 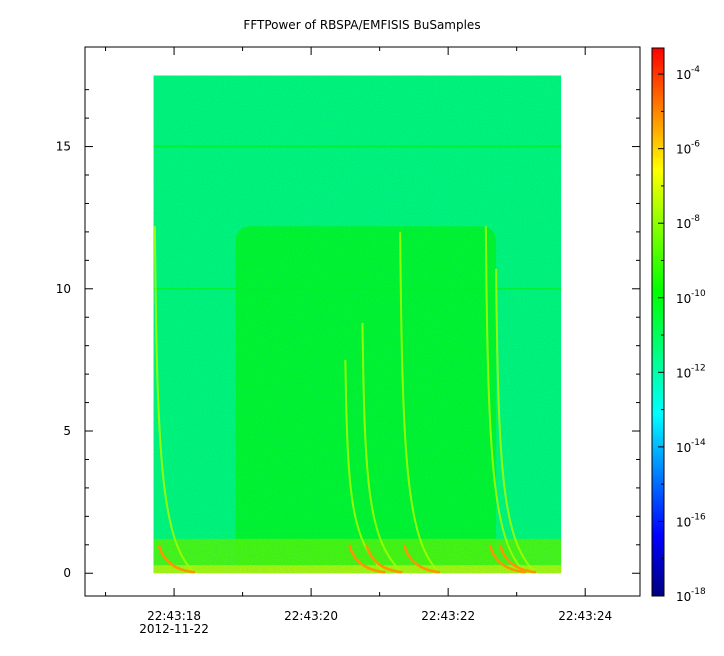 What do you see at coordinates (174, 629) in the screenshot?
I see `x-date-label: 2012-11-22` at bounding box center [174, 629].